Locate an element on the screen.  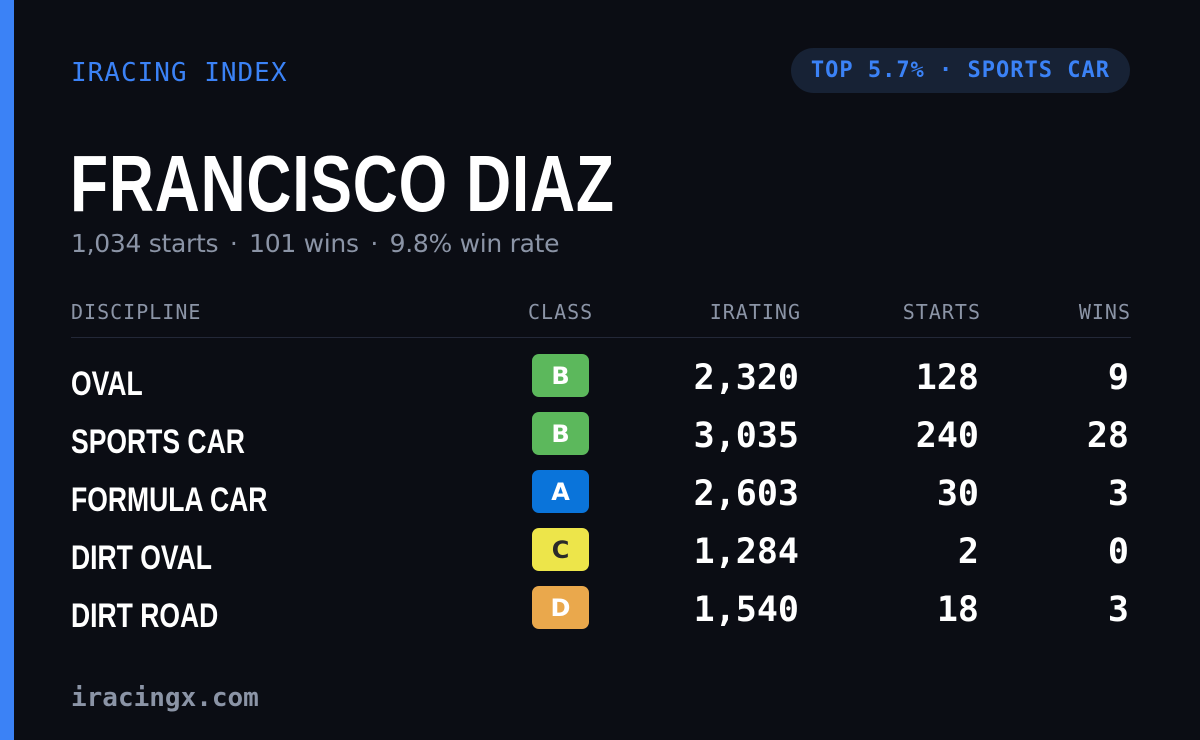
header-class: CLASS is located at coordinates (561, 312).